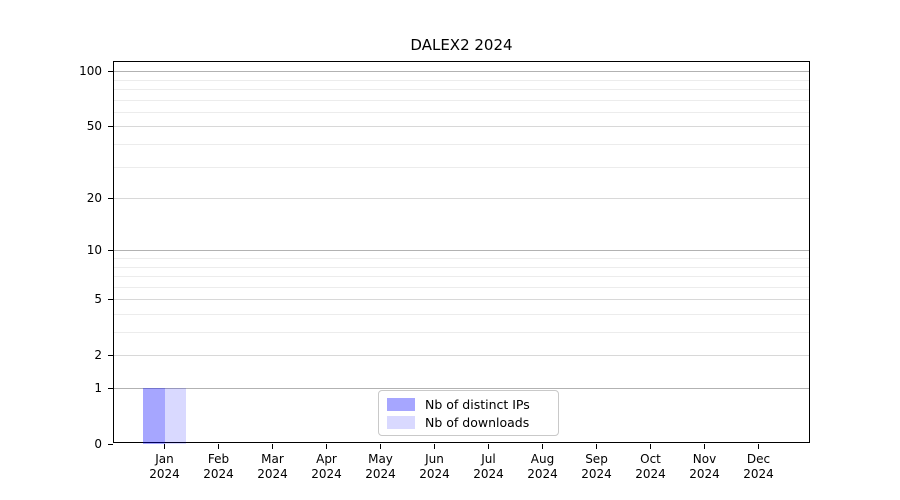  I want to click on y-axis-tick-label-1: 1, so click(98, 387).